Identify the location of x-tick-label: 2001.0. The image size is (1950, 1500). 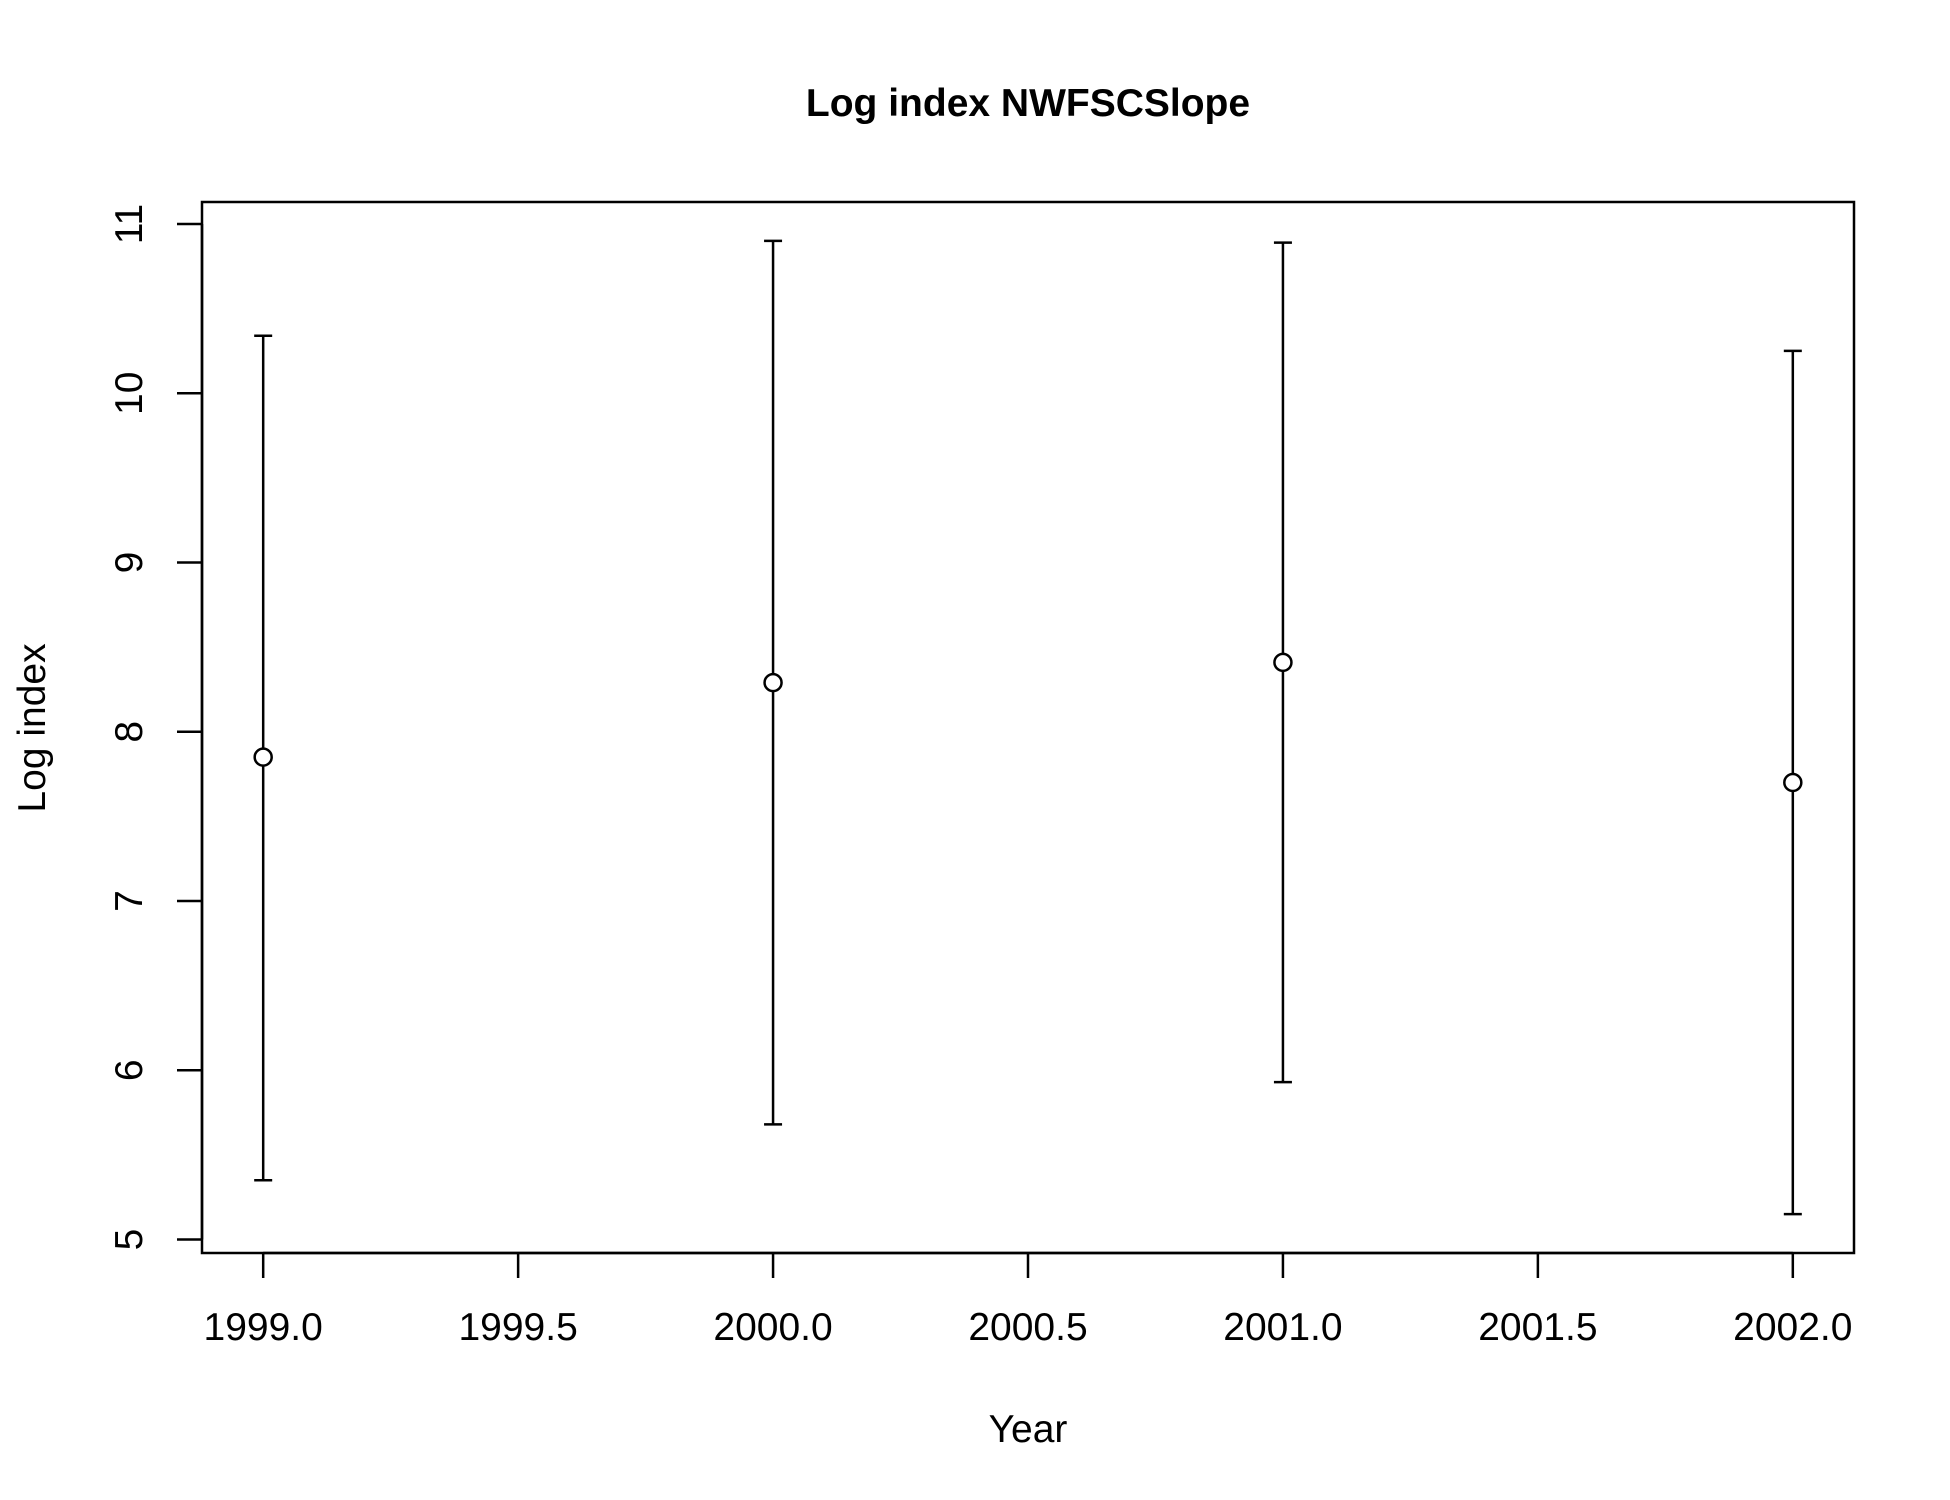
(1282, 1327).